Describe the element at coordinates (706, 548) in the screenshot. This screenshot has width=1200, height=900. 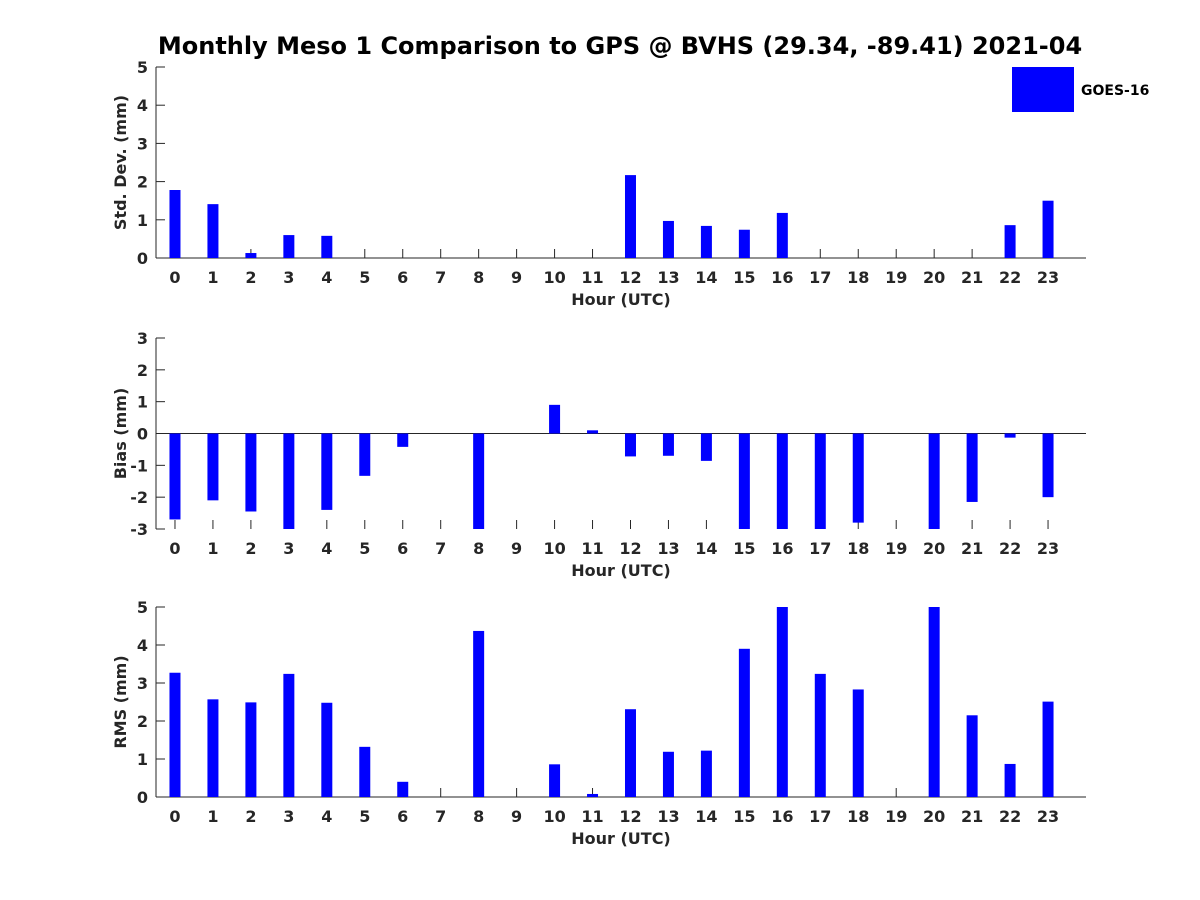
I see `x-tick-label: 14` at that location.